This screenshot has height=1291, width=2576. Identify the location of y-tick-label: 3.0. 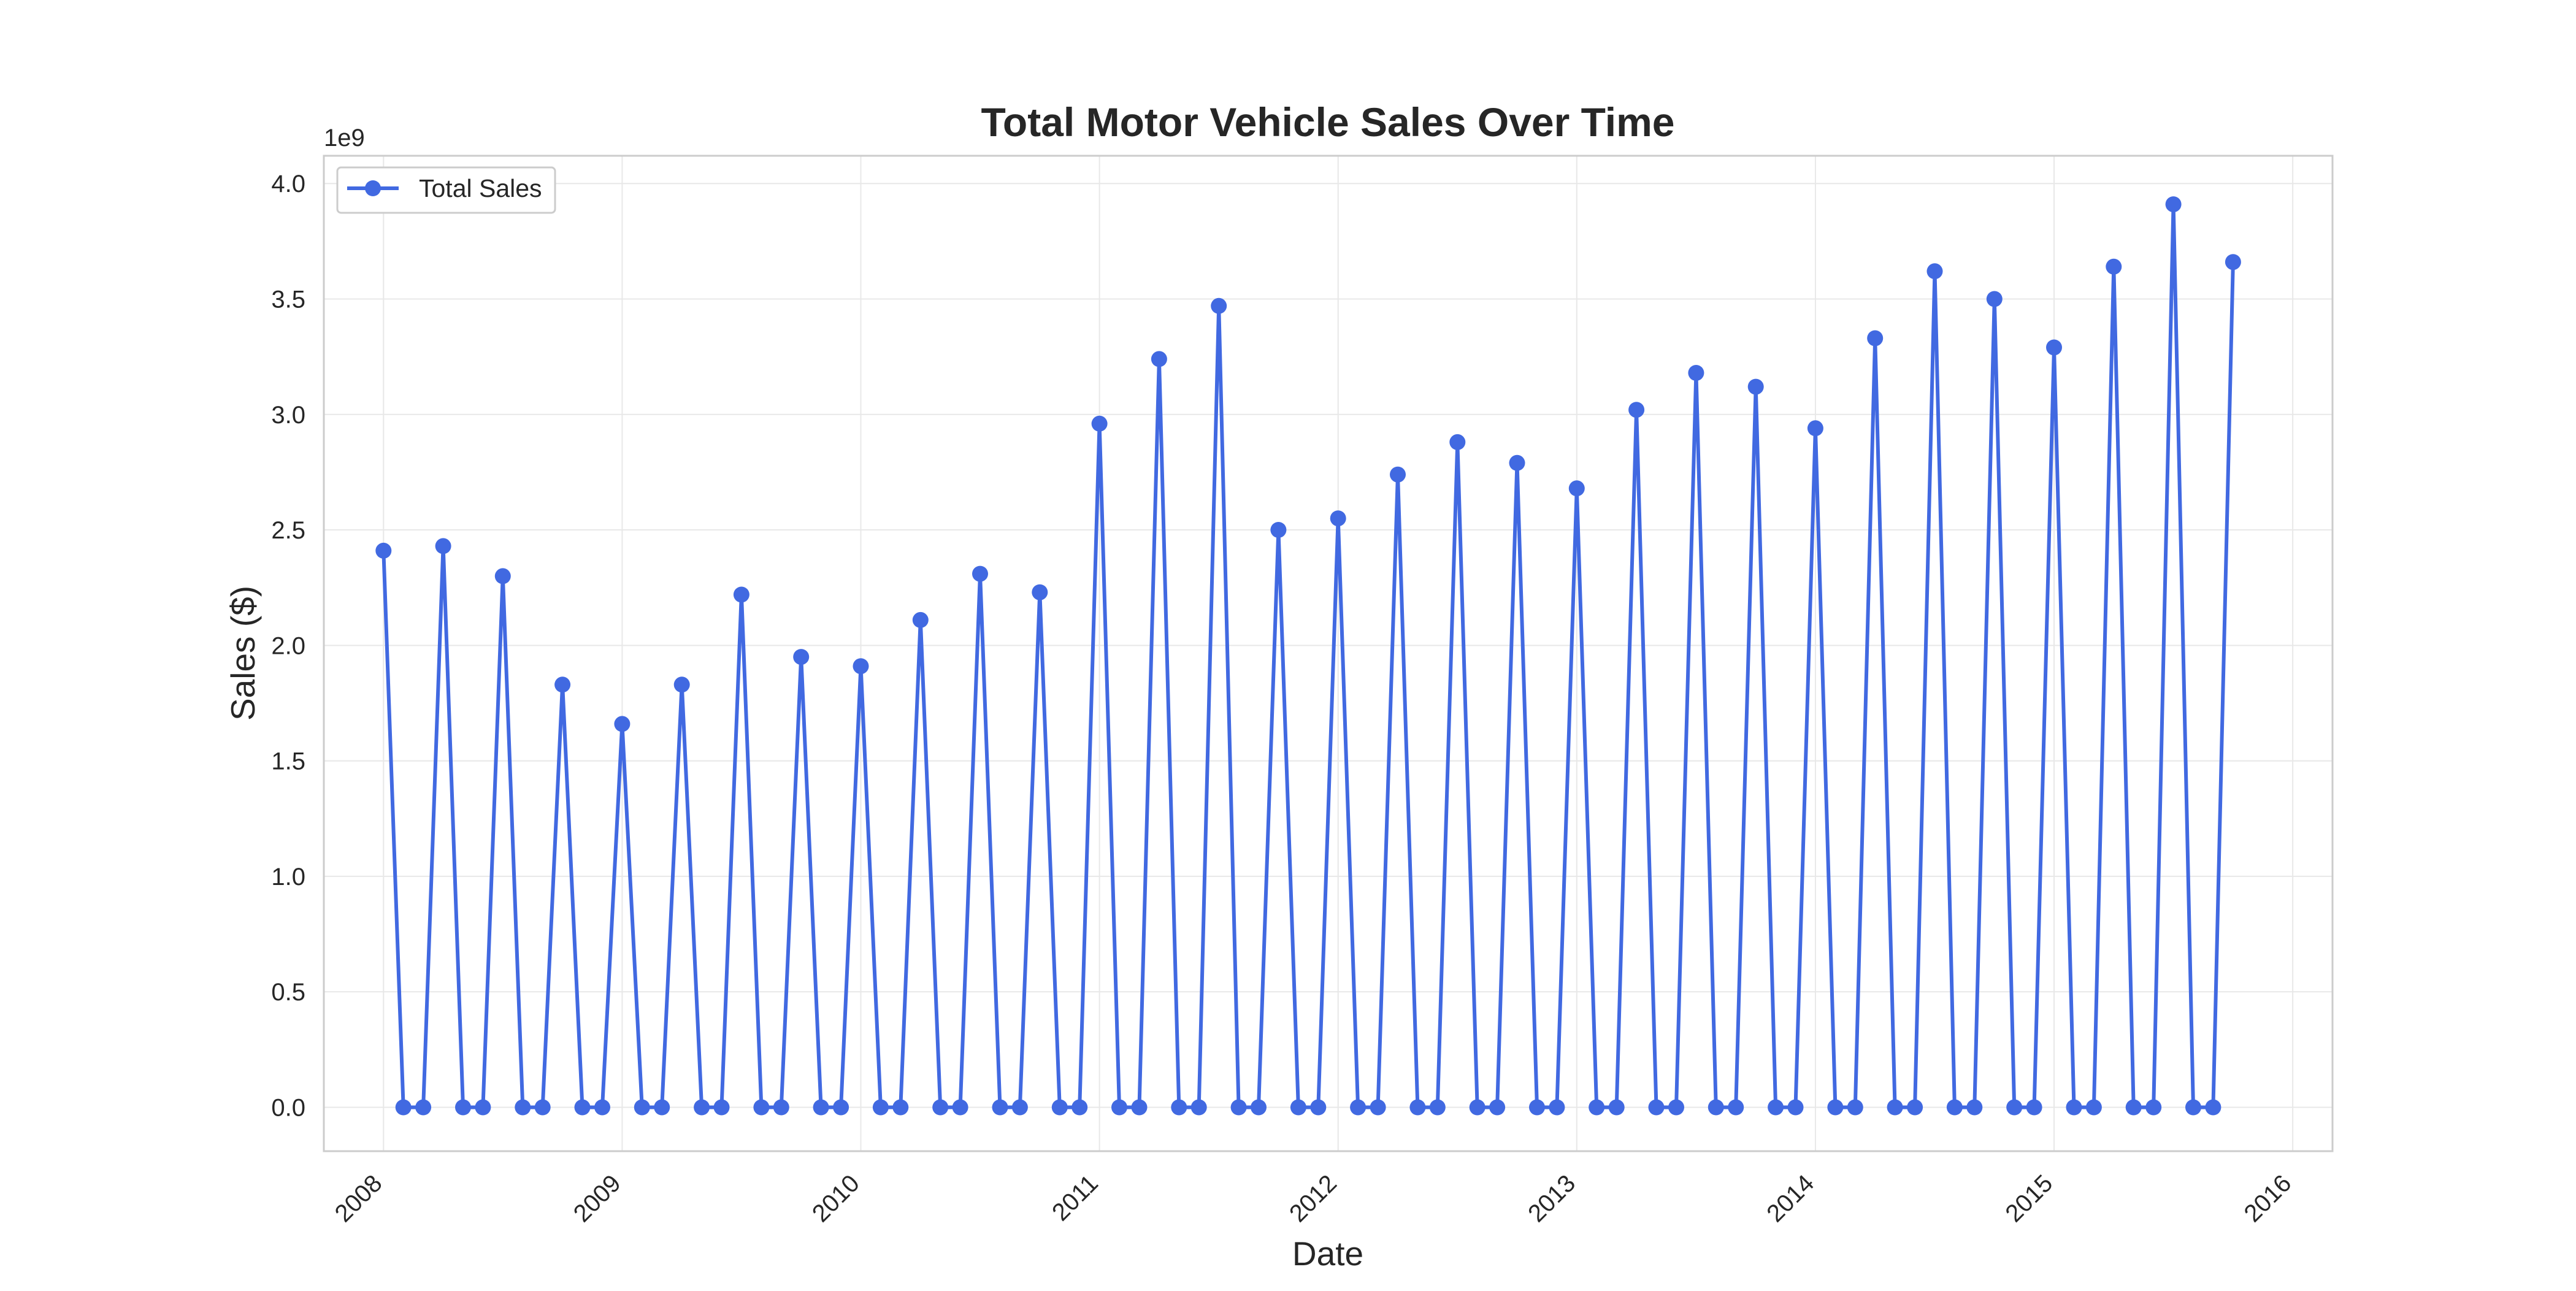
(288, 415).